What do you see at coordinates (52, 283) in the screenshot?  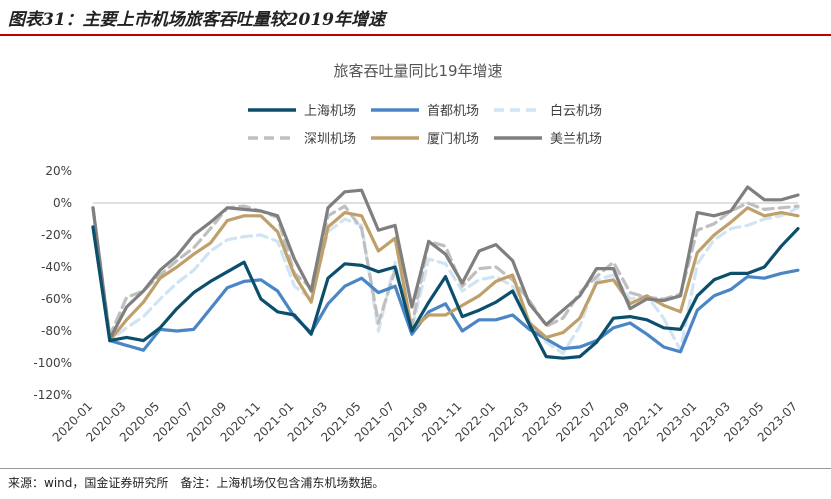 I see `y-axis: 20% 0% -20% -40% -60% -80% -100% -120%` at bounding box center [52, 283].